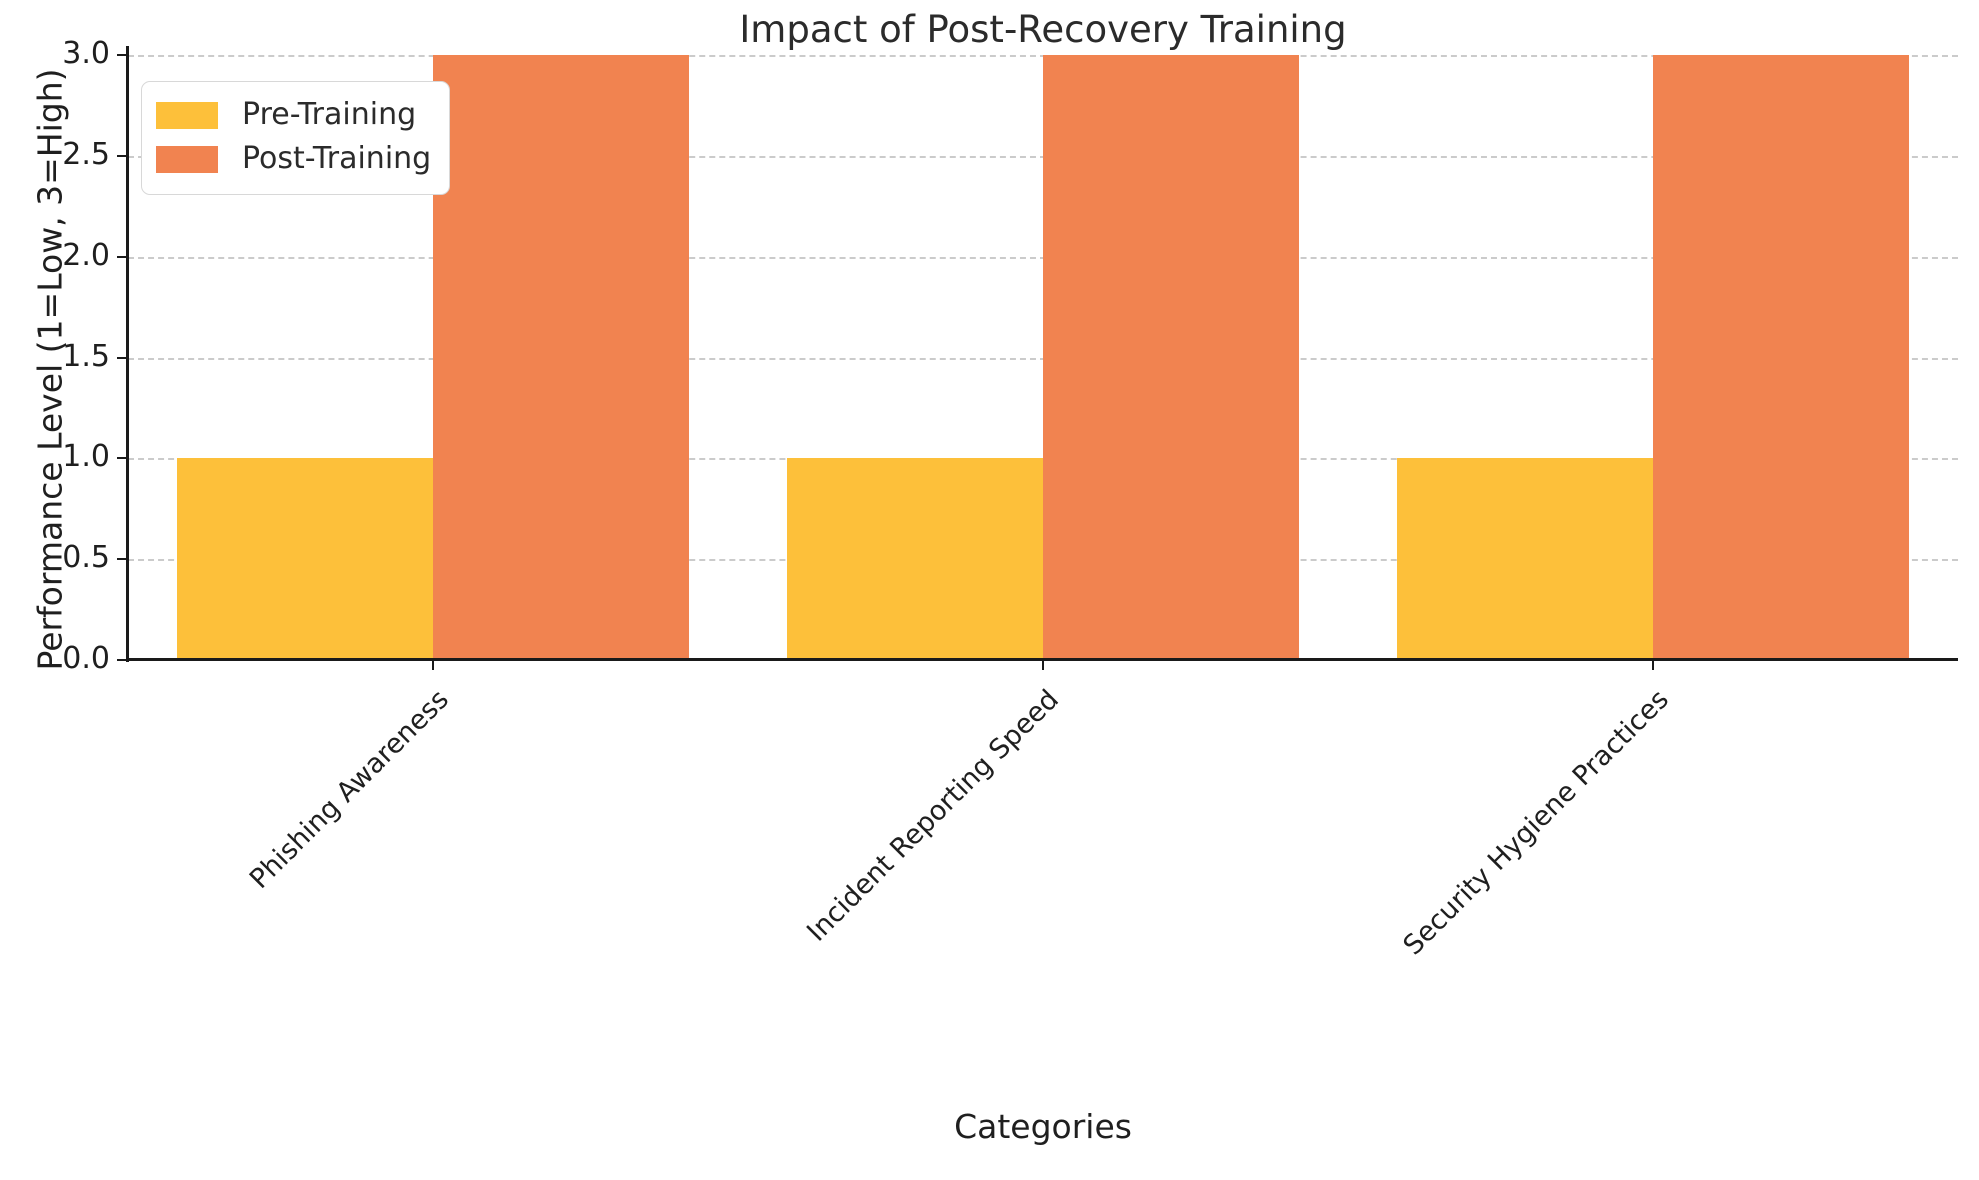 This screenshot has height=1180, width=1979. What do you see at coordinates (329, 114) in the screenshot?
I see `legend-item-label: Pre-Training` at bounding box center [329, 114].